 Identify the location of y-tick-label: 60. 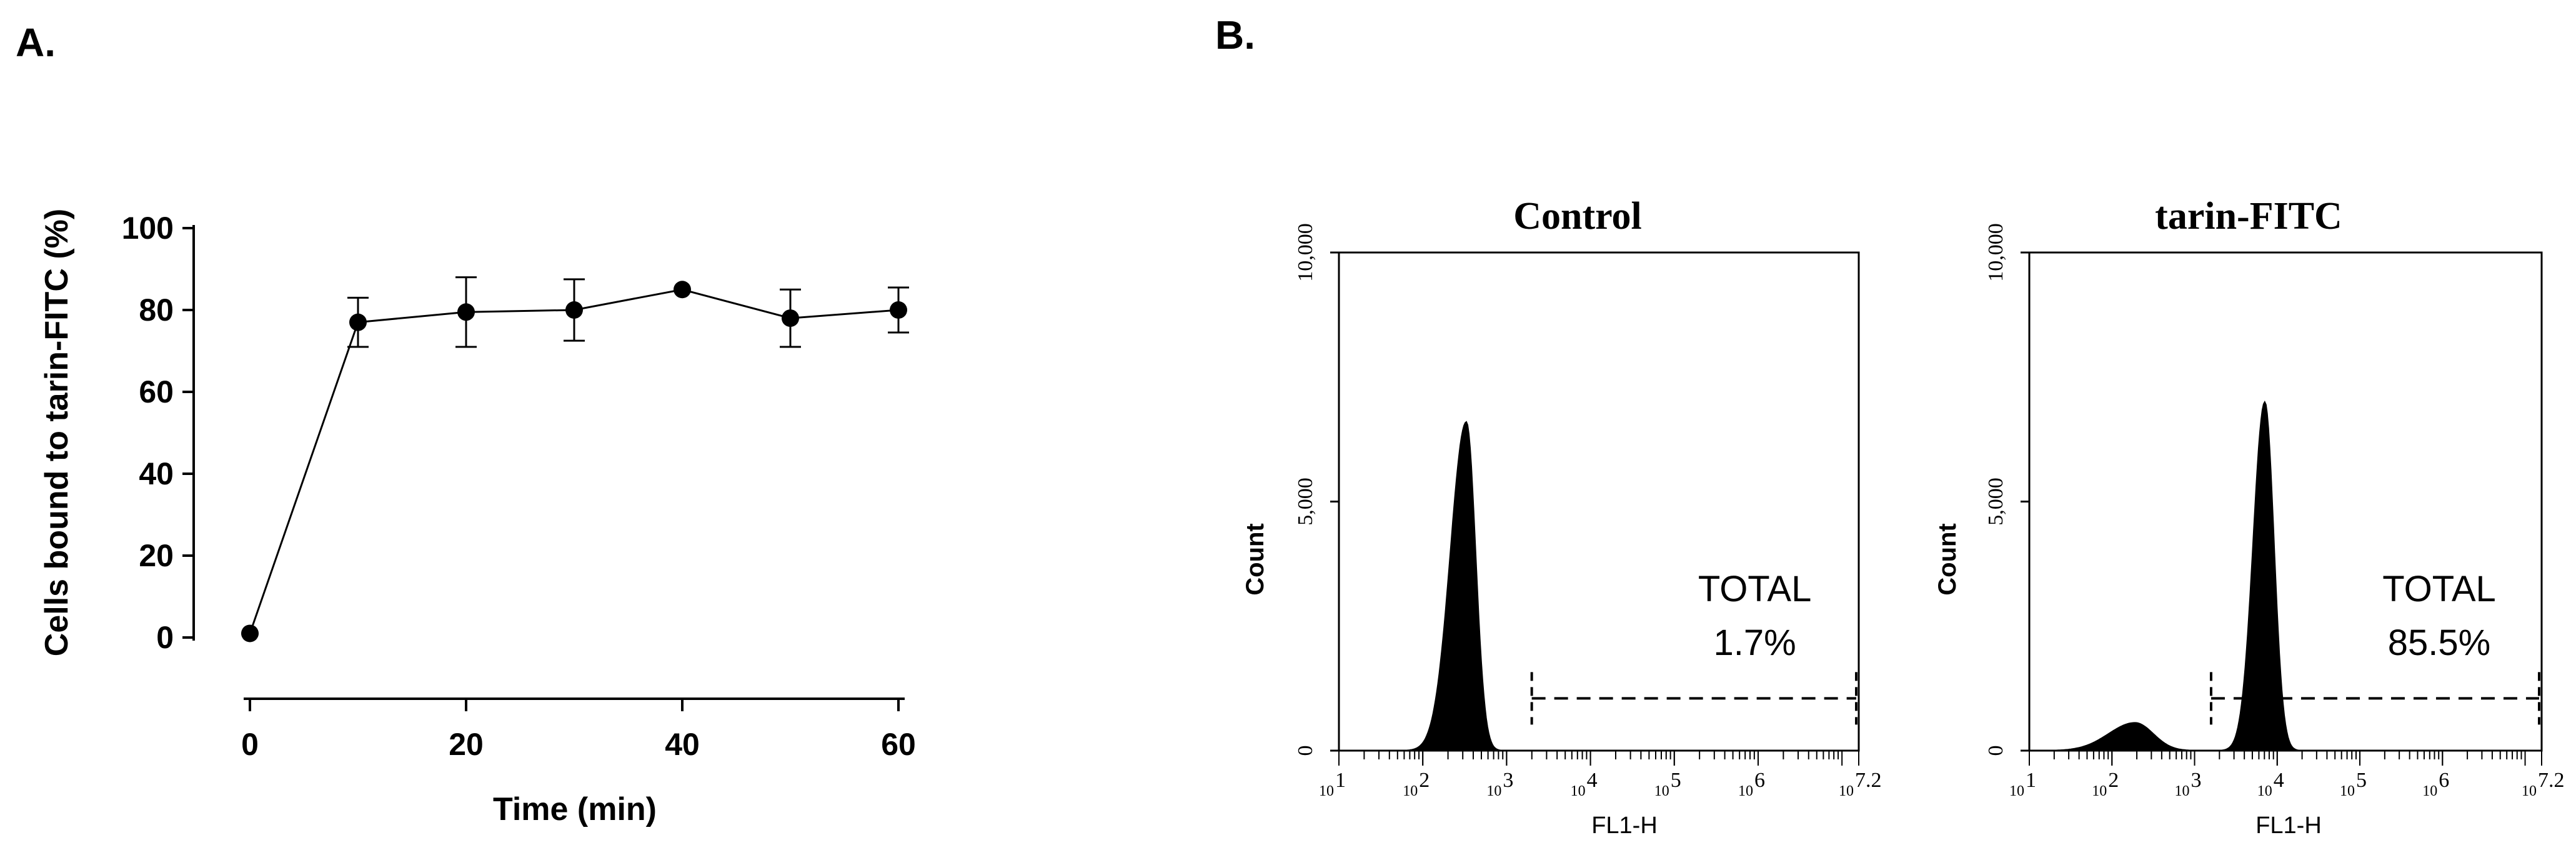
(156, 392).